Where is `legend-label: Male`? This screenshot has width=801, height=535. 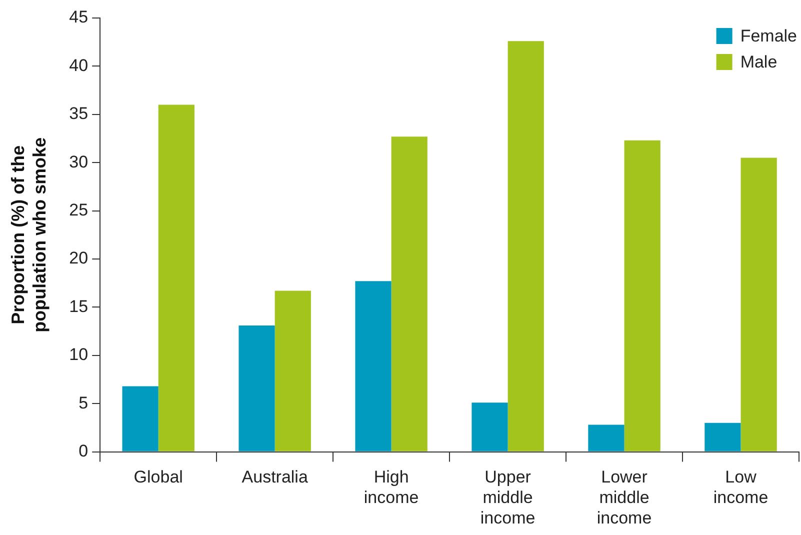
legend-label: Male is located at coordinates (759, 62).